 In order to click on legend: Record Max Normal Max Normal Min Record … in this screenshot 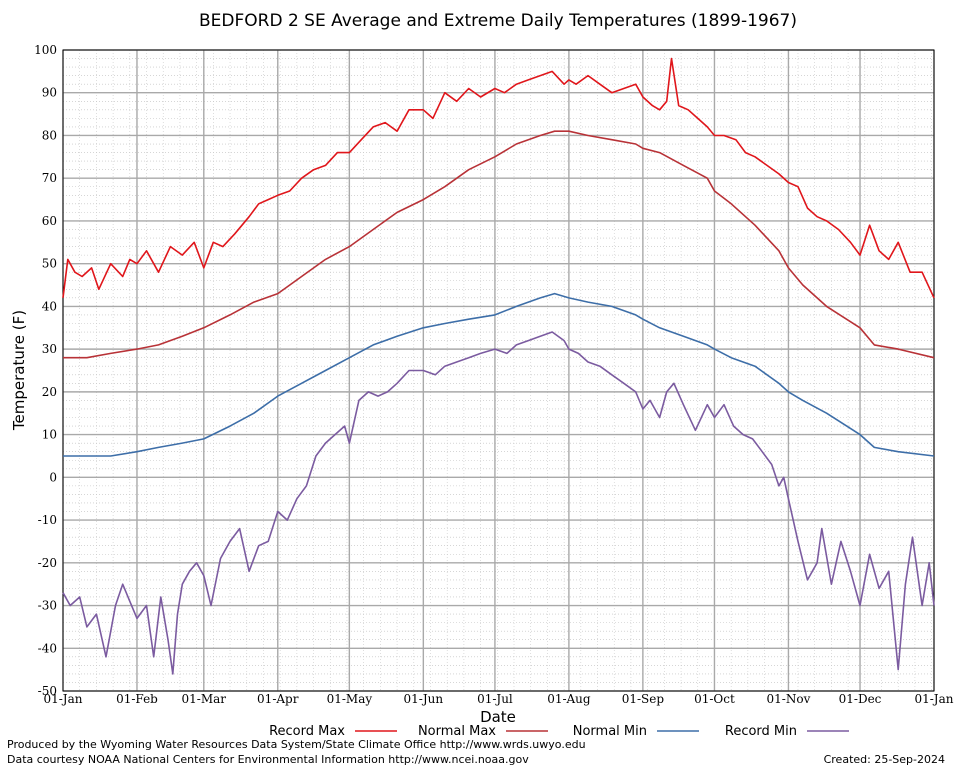, I will do `click(559, 731)`.